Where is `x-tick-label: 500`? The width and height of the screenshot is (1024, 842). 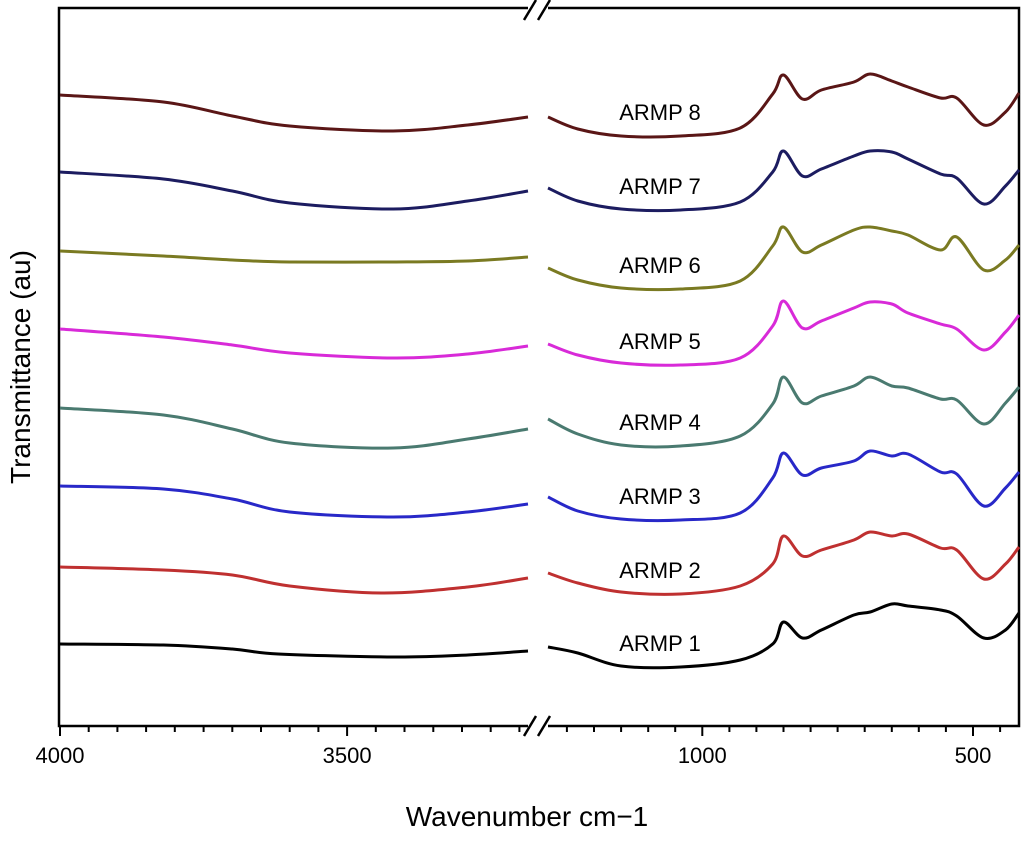 x-tick-label: 500 is located at coordinates (973, 755).